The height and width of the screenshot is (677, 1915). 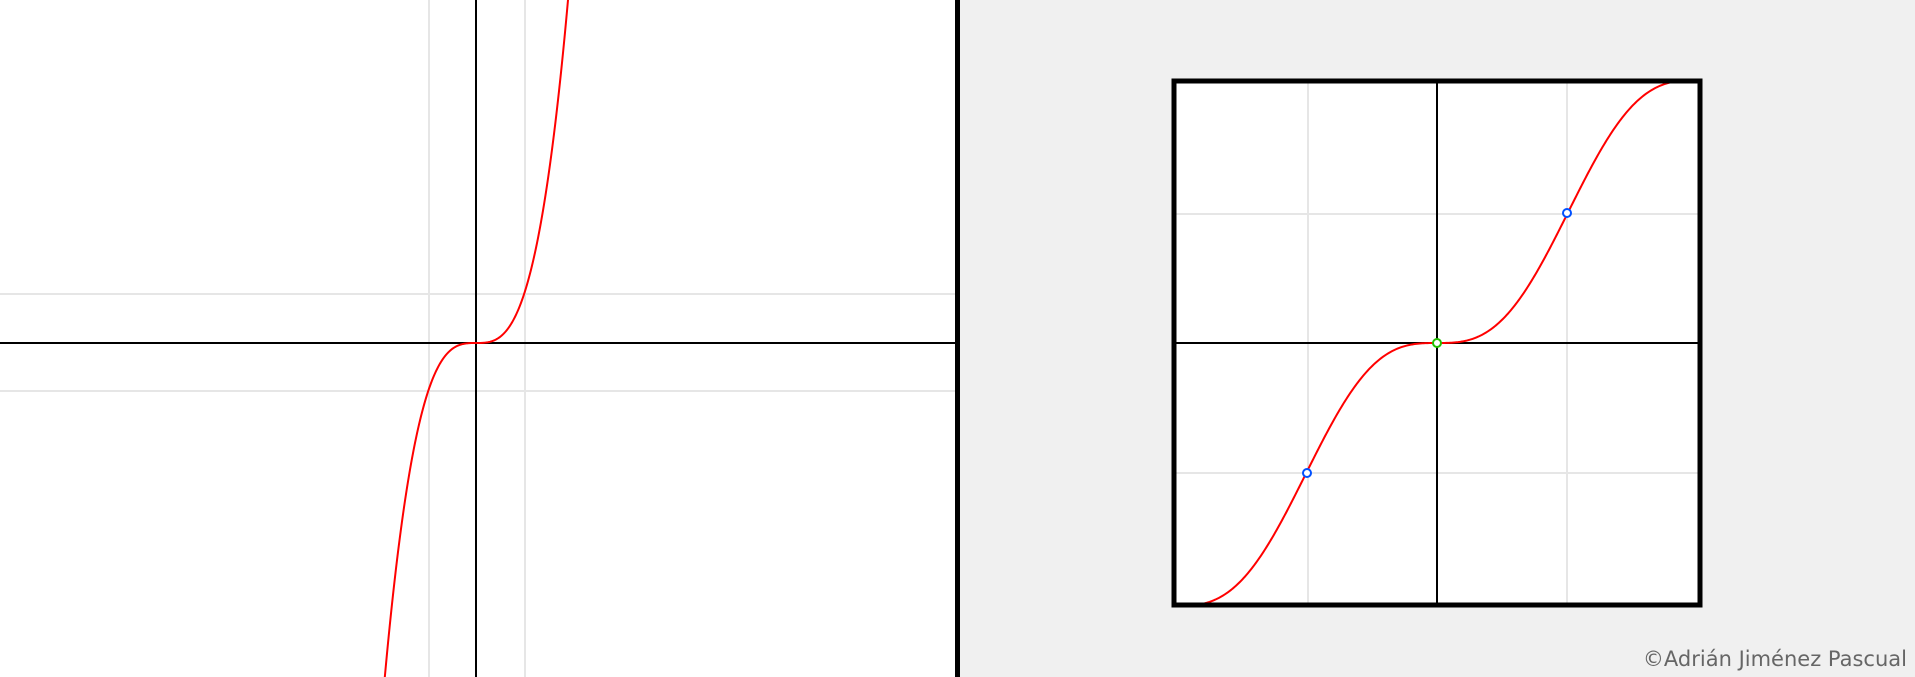 I want to click on credit: ©Adrián Jiménez Pascual, so click(x=1775, y=659).